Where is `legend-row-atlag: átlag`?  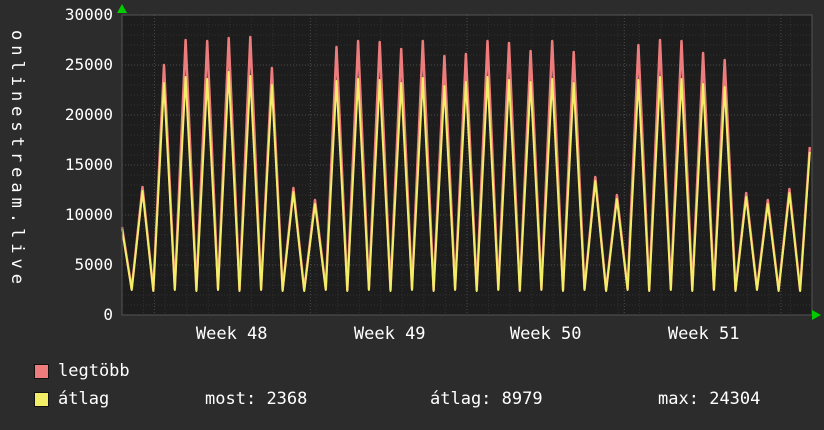 legend-row-atlag: átlag is located at coordinates (71, 399).